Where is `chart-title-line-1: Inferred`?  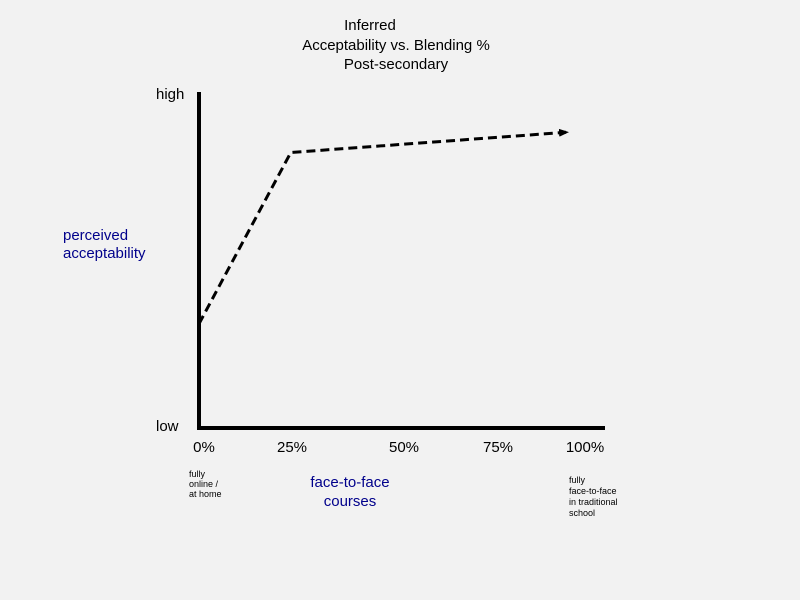 chart-title-line-1: Inferred is located at coordinates (370, 25).